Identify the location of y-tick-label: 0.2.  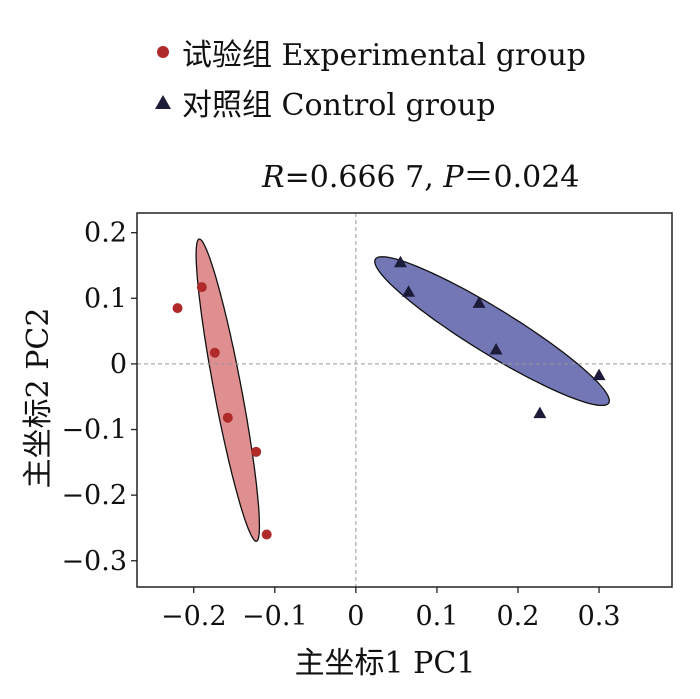
(105, 233).